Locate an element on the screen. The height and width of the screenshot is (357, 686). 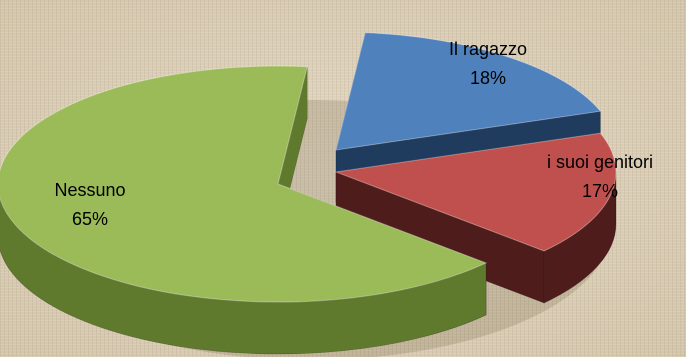
slice-label-nessuno: Nessuno is located at coordinates (89, 190).